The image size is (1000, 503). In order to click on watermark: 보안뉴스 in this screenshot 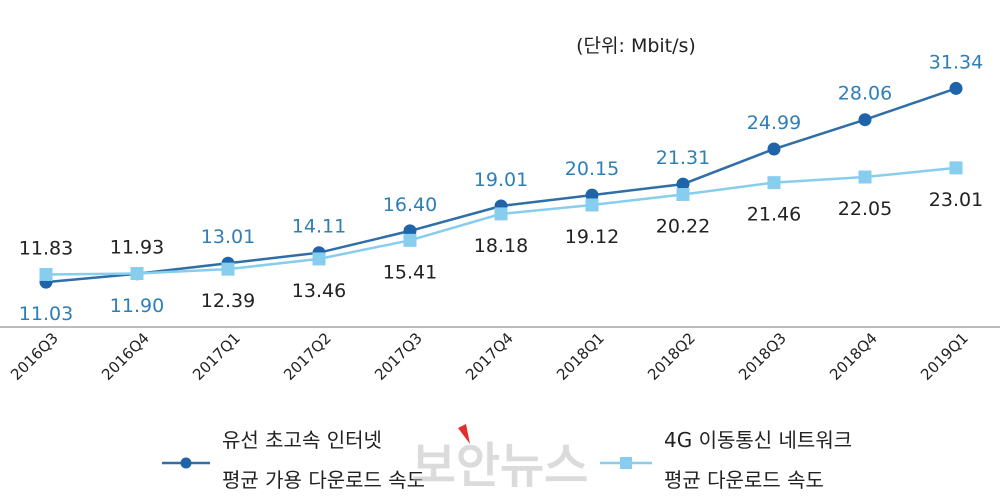, I will do `click(500, 459)`.